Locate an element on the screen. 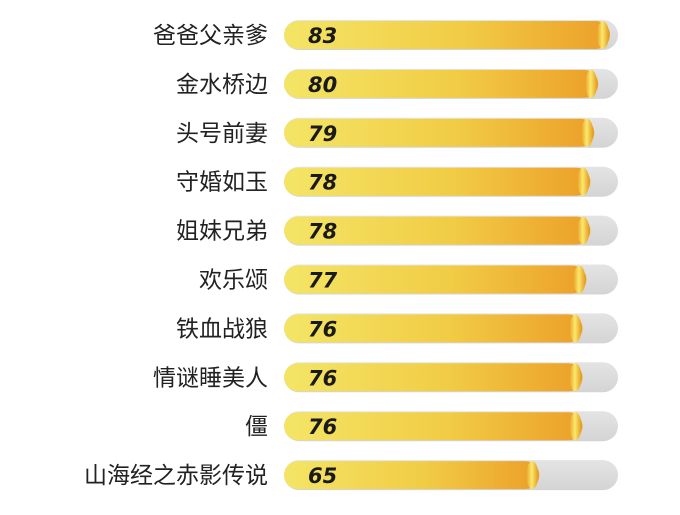 The height and width of the screenshot is (515, 680). bar-row: 情谜睡美人 76 is located at coordinates (385, 377).